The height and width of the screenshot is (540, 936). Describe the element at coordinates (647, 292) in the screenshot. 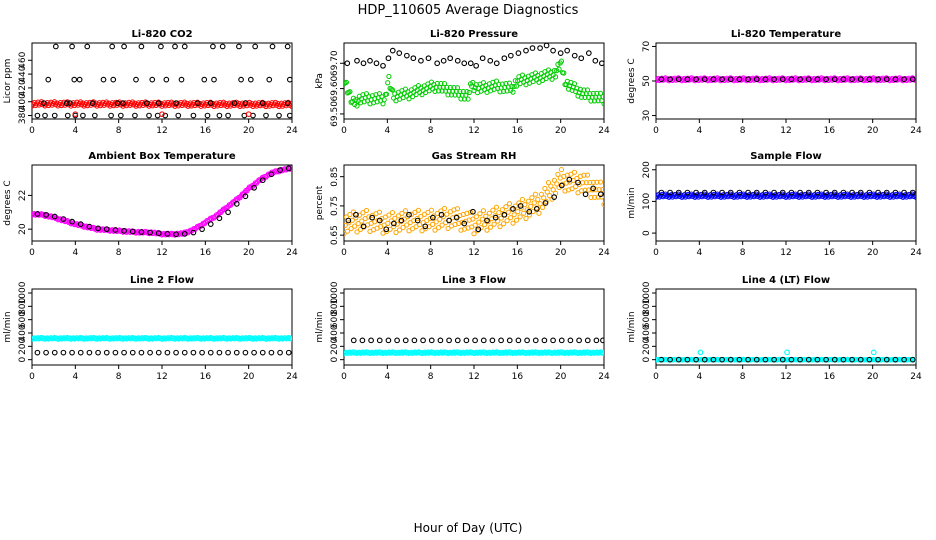

I see `y-tick-label: 1000` at that location.